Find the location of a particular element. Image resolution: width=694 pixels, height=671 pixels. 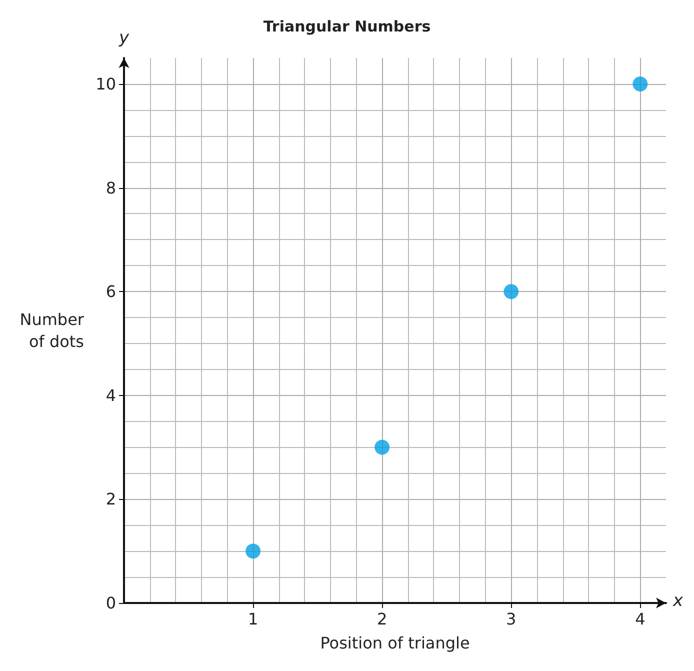

x-axis-title: Position of triangle is located at coordinates (395, 643).